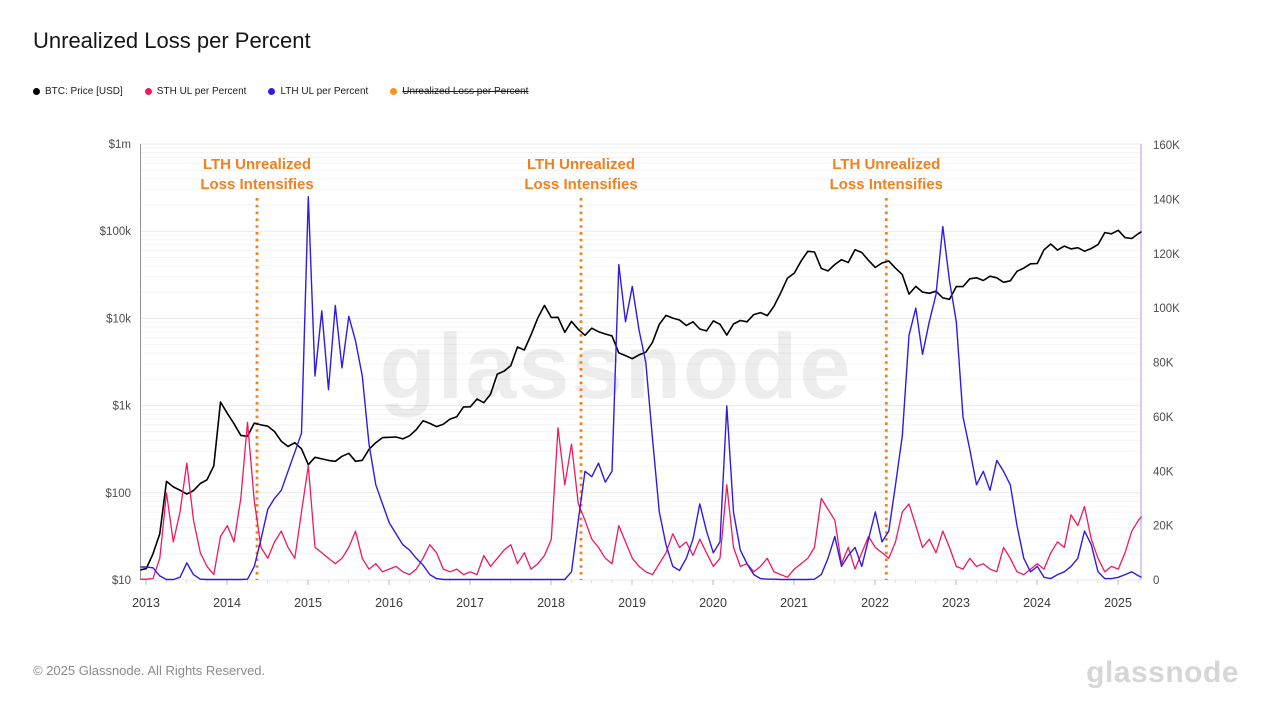 The width and height of the screenshot is (1271, 715). What do you see at coordinates (308, 603) in the screenshot?
I see `x-tick-label: 2015` at bounding box center [308, 603].